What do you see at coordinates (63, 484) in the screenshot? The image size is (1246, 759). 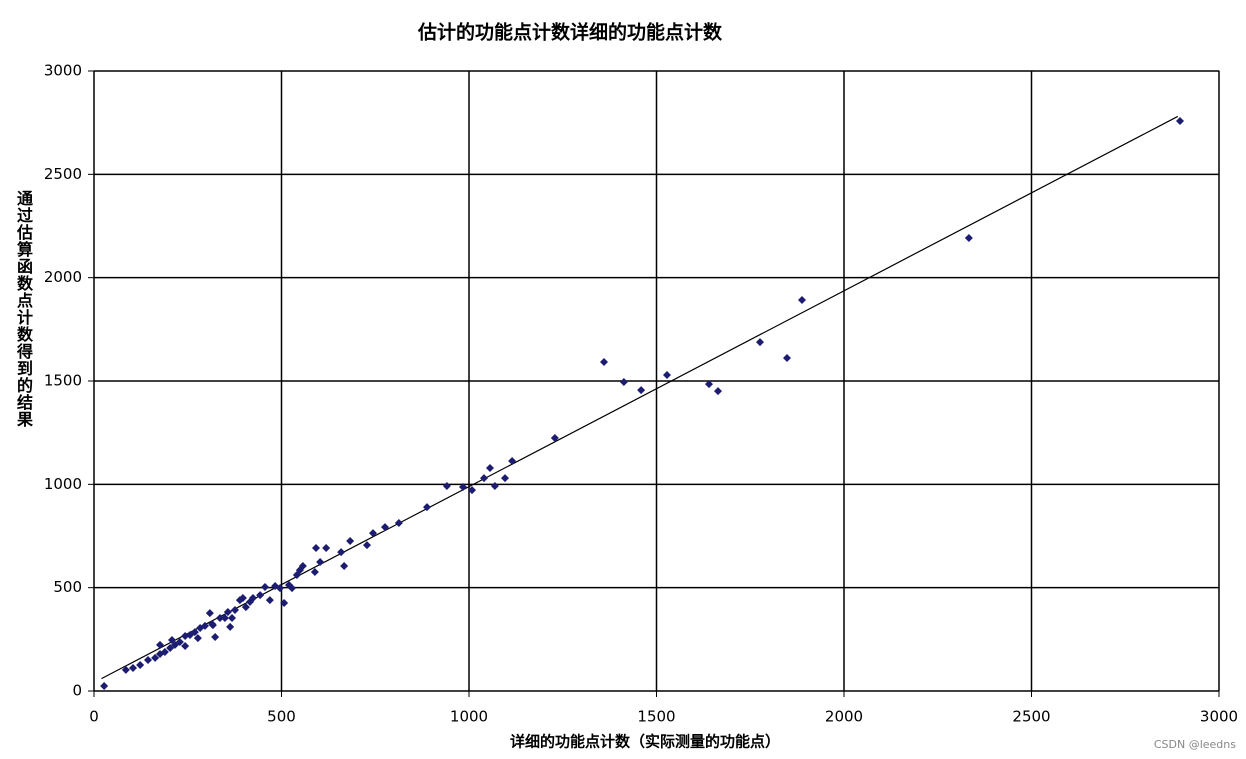 I see `y-tick-label: 1000` at bounding box center [63, 484].